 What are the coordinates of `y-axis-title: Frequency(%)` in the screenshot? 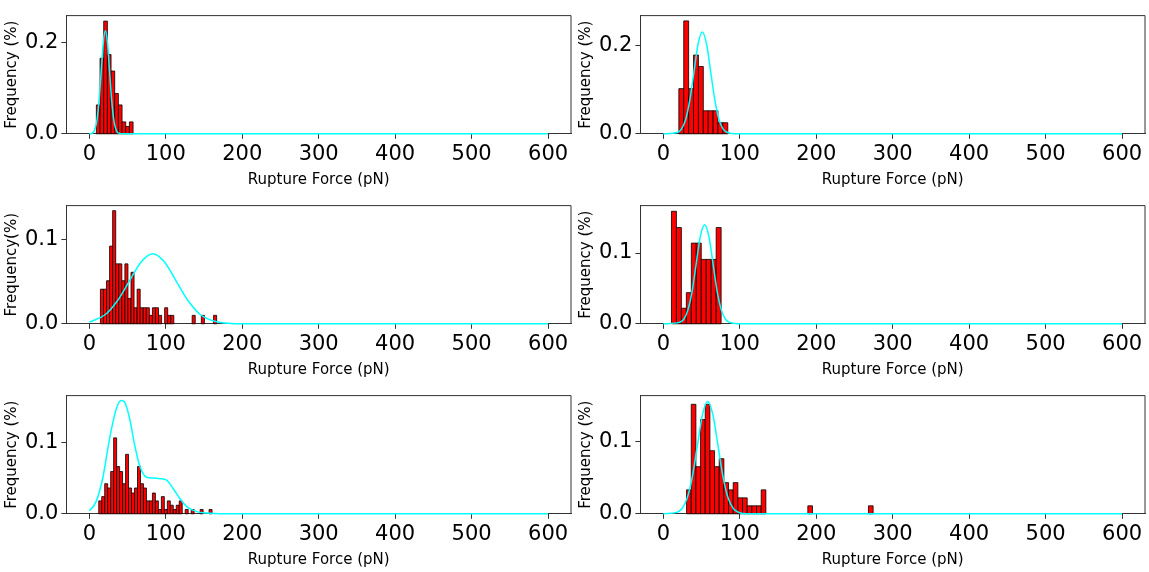 It's located at (10, 264).